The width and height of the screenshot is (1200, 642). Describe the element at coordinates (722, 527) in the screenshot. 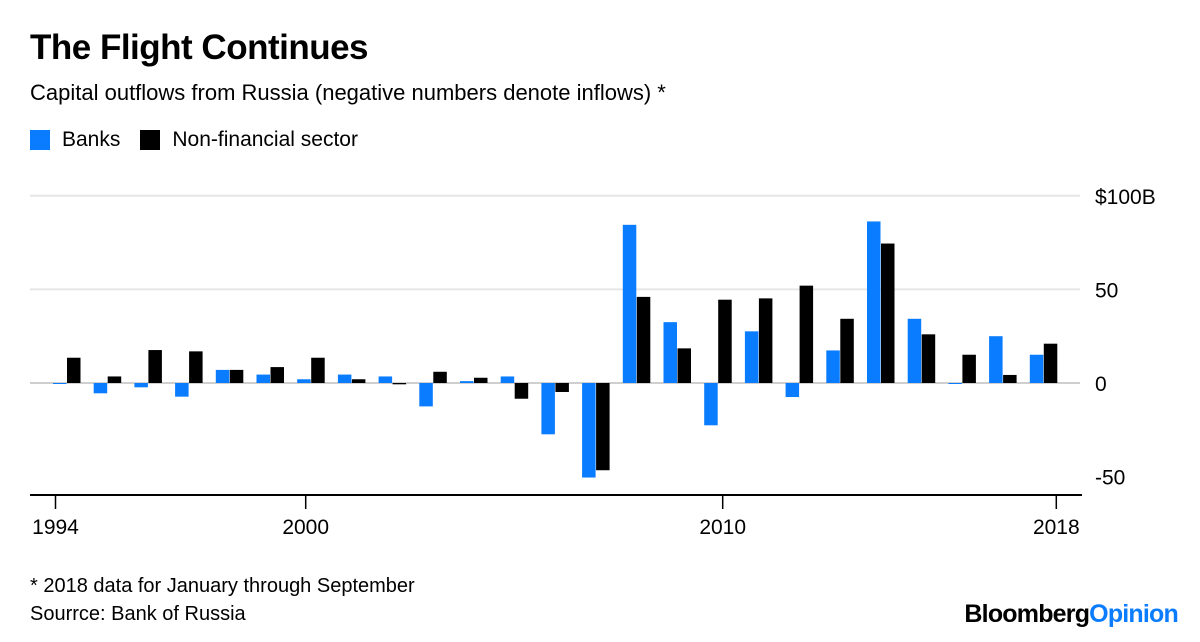

I see `x-tick-label: 2010` at that location.